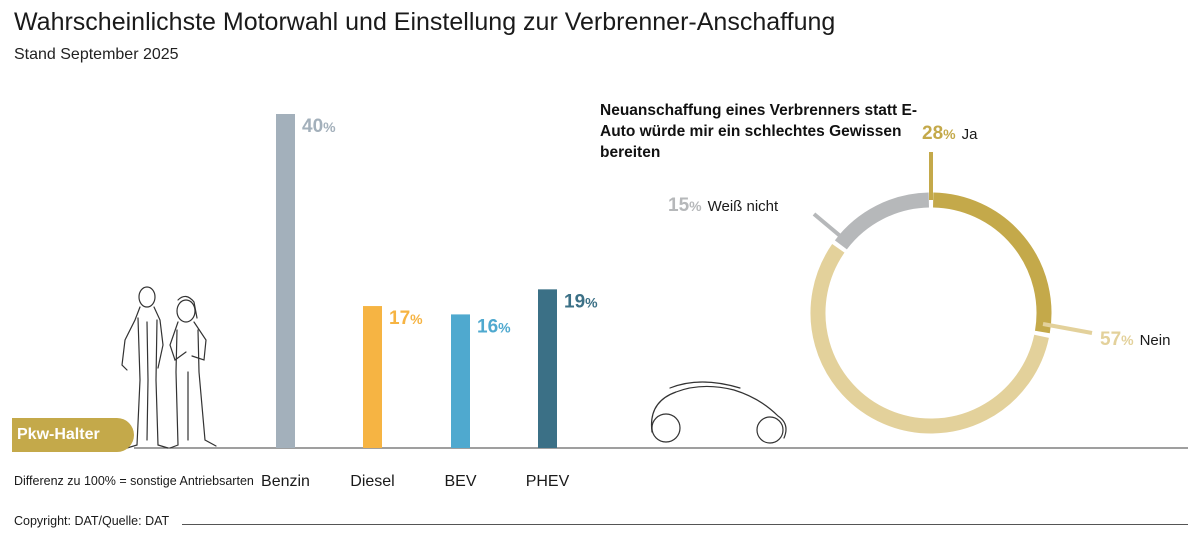 The height and width of the screenshot is (546, 1200). I want to click on bar-benzin, so click(285, 281).